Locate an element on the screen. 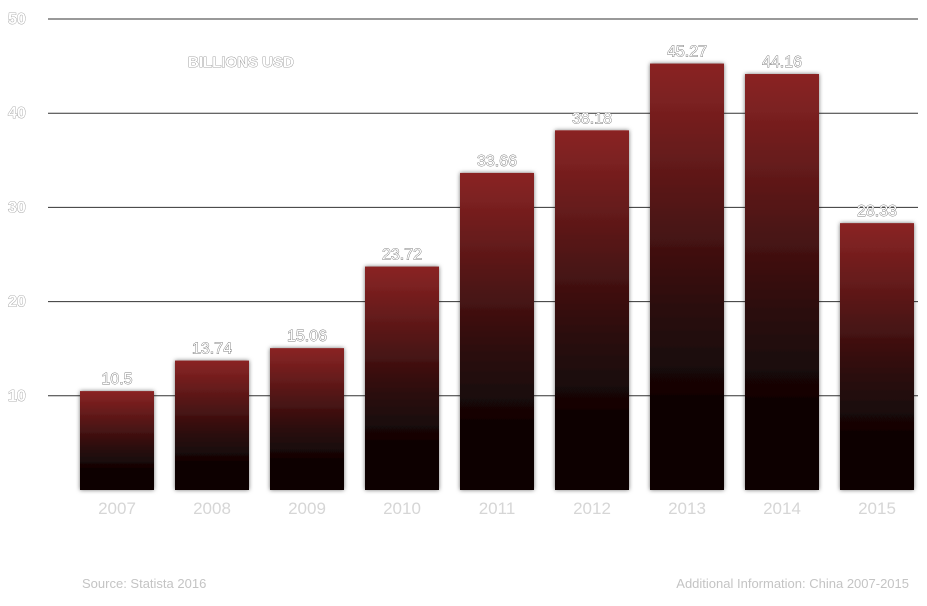 Image resolution: width=927 pixels, height=606 pixels. x-tick-2014: 2014 is located at coordinates (782, 508).